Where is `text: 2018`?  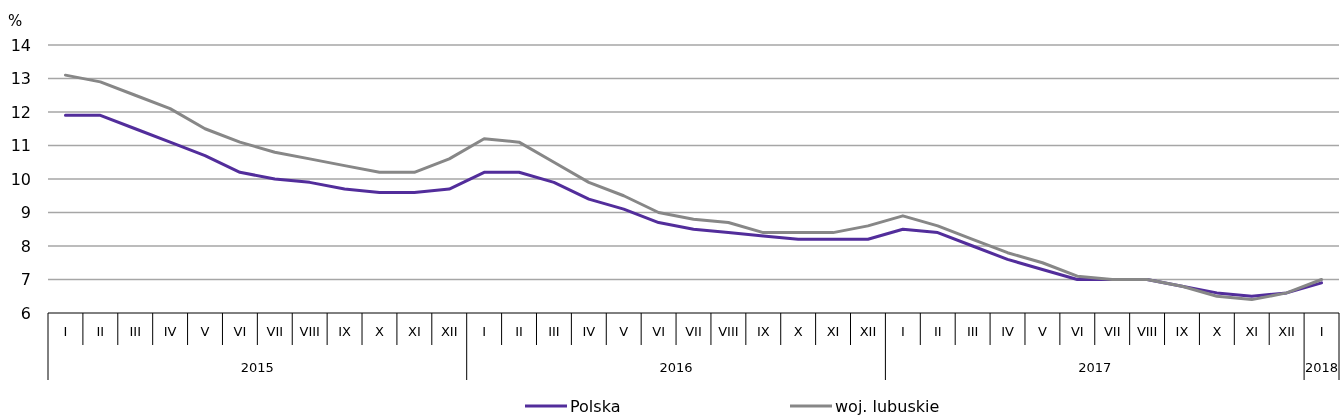 text: 2018 is located at coordinates (1322, 367).